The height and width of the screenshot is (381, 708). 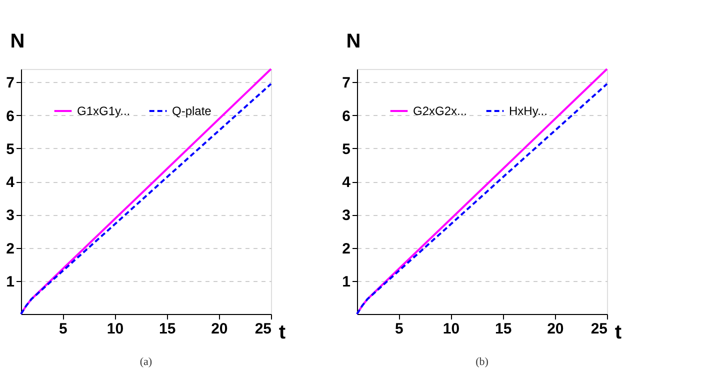 I want to click on text: (b), so click(x=482, y=362).